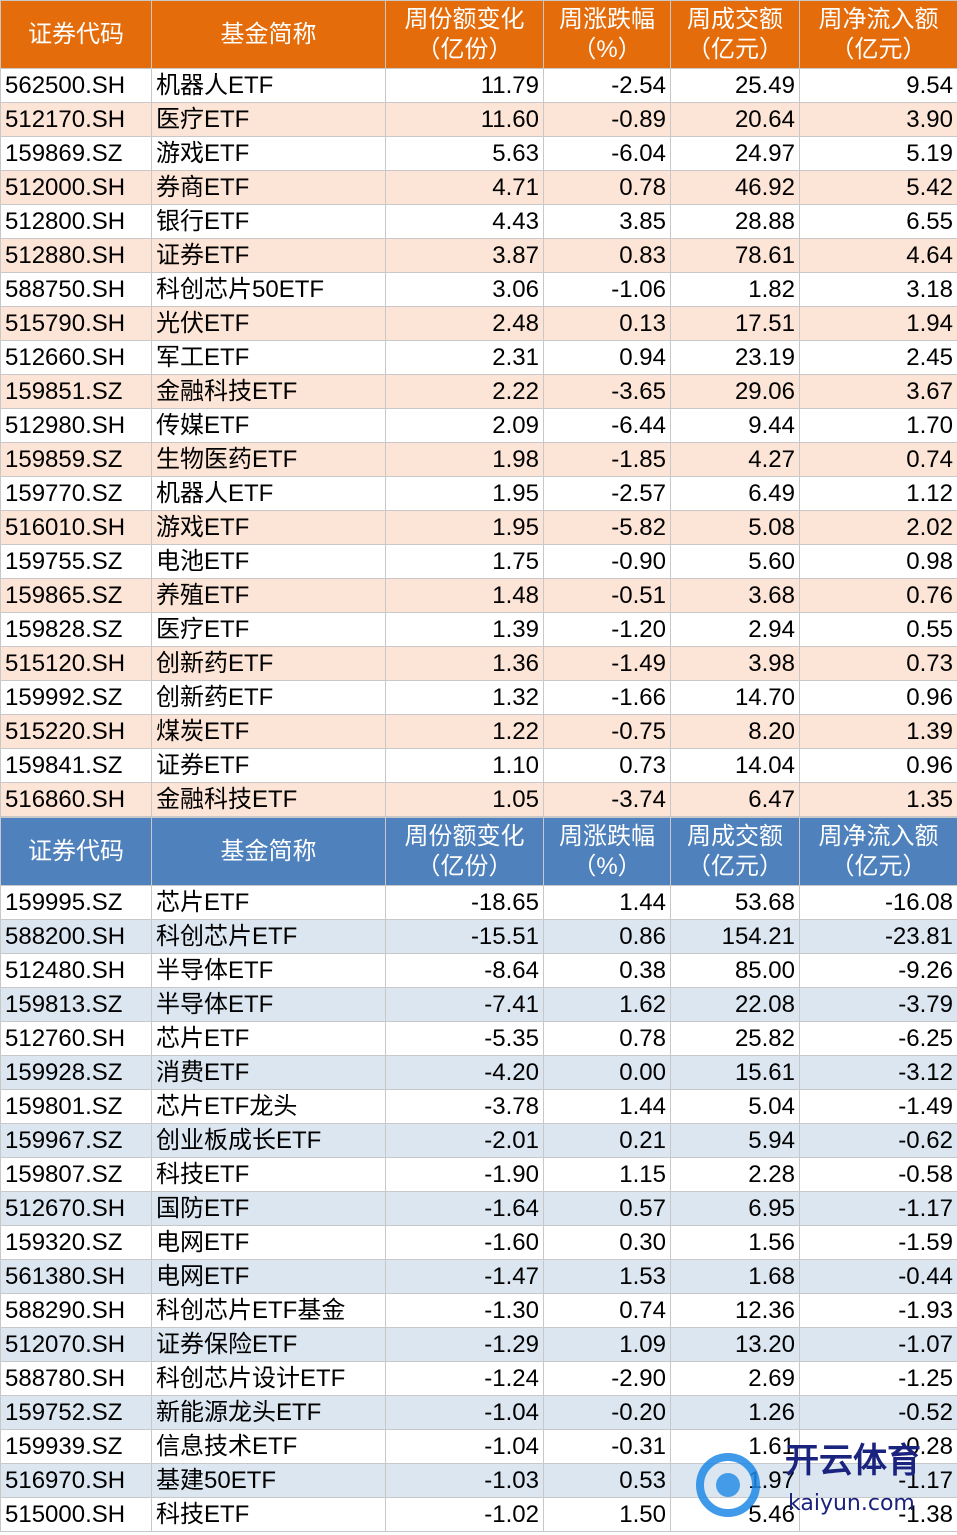  Describe the element at coordinates (465, 188) in the screenshot. I see `number-cell: 4.71` at that location.